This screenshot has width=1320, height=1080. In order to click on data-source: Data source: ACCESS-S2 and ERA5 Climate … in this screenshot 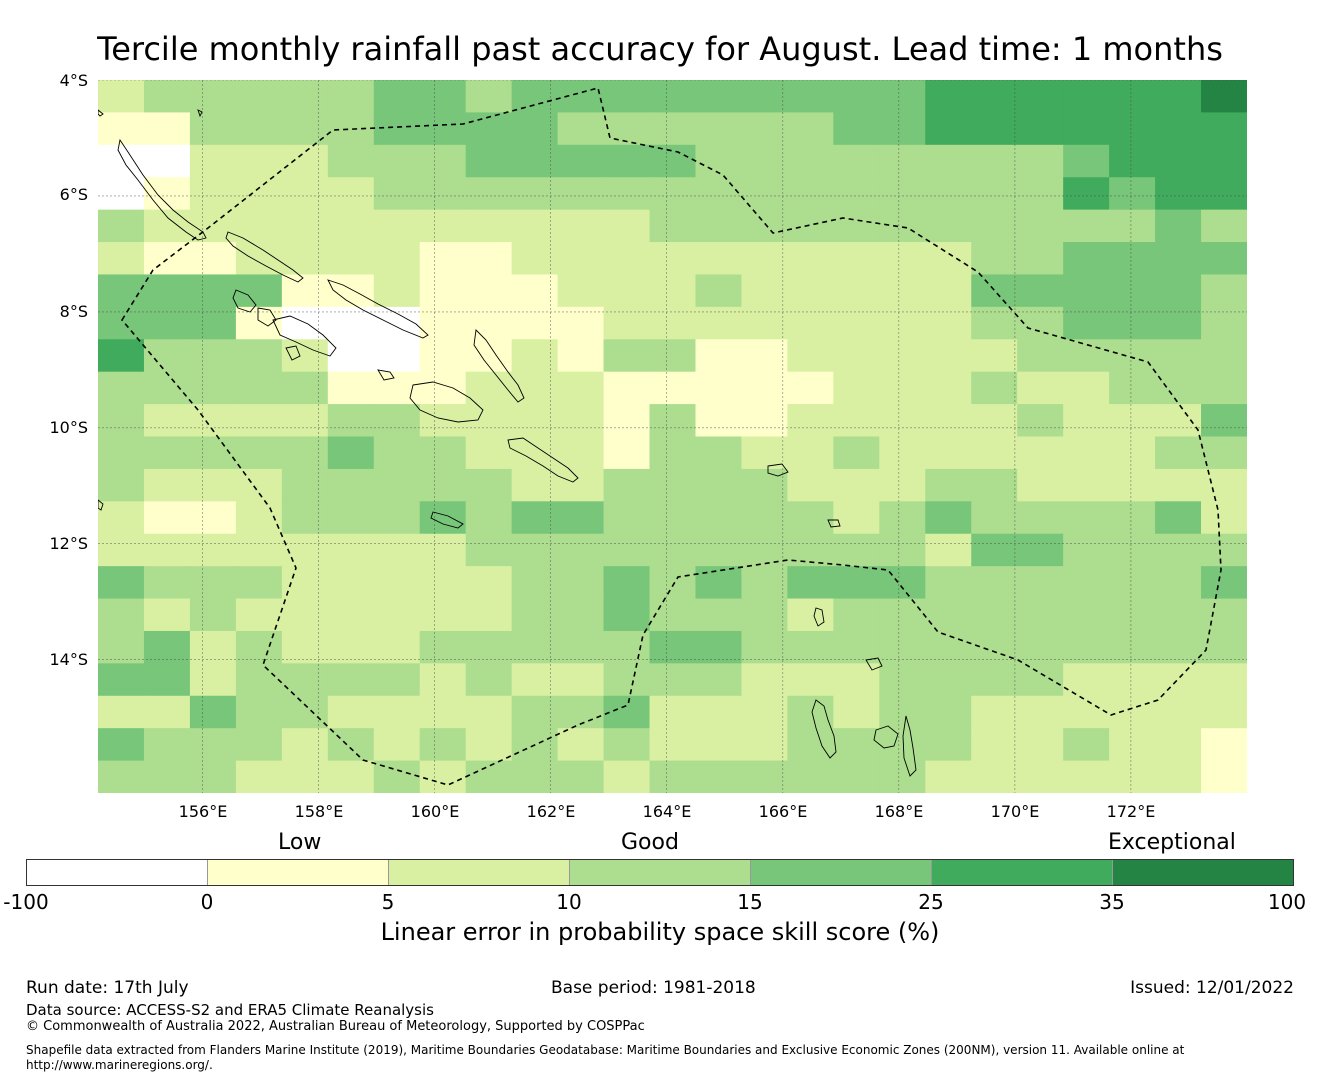, I will do `click(230, 1010)`.